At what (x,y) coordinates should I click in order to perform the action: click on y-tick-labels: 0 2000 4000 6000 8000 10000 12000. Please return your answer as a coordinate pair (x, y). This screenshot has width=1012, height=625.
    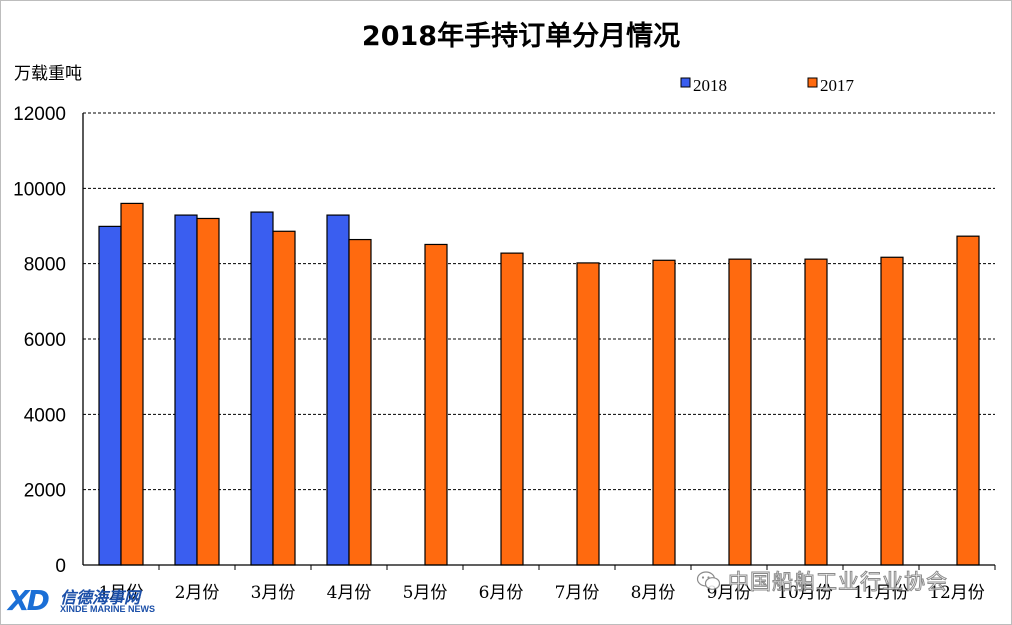
    Looking at the image, I should click on (39, 340).